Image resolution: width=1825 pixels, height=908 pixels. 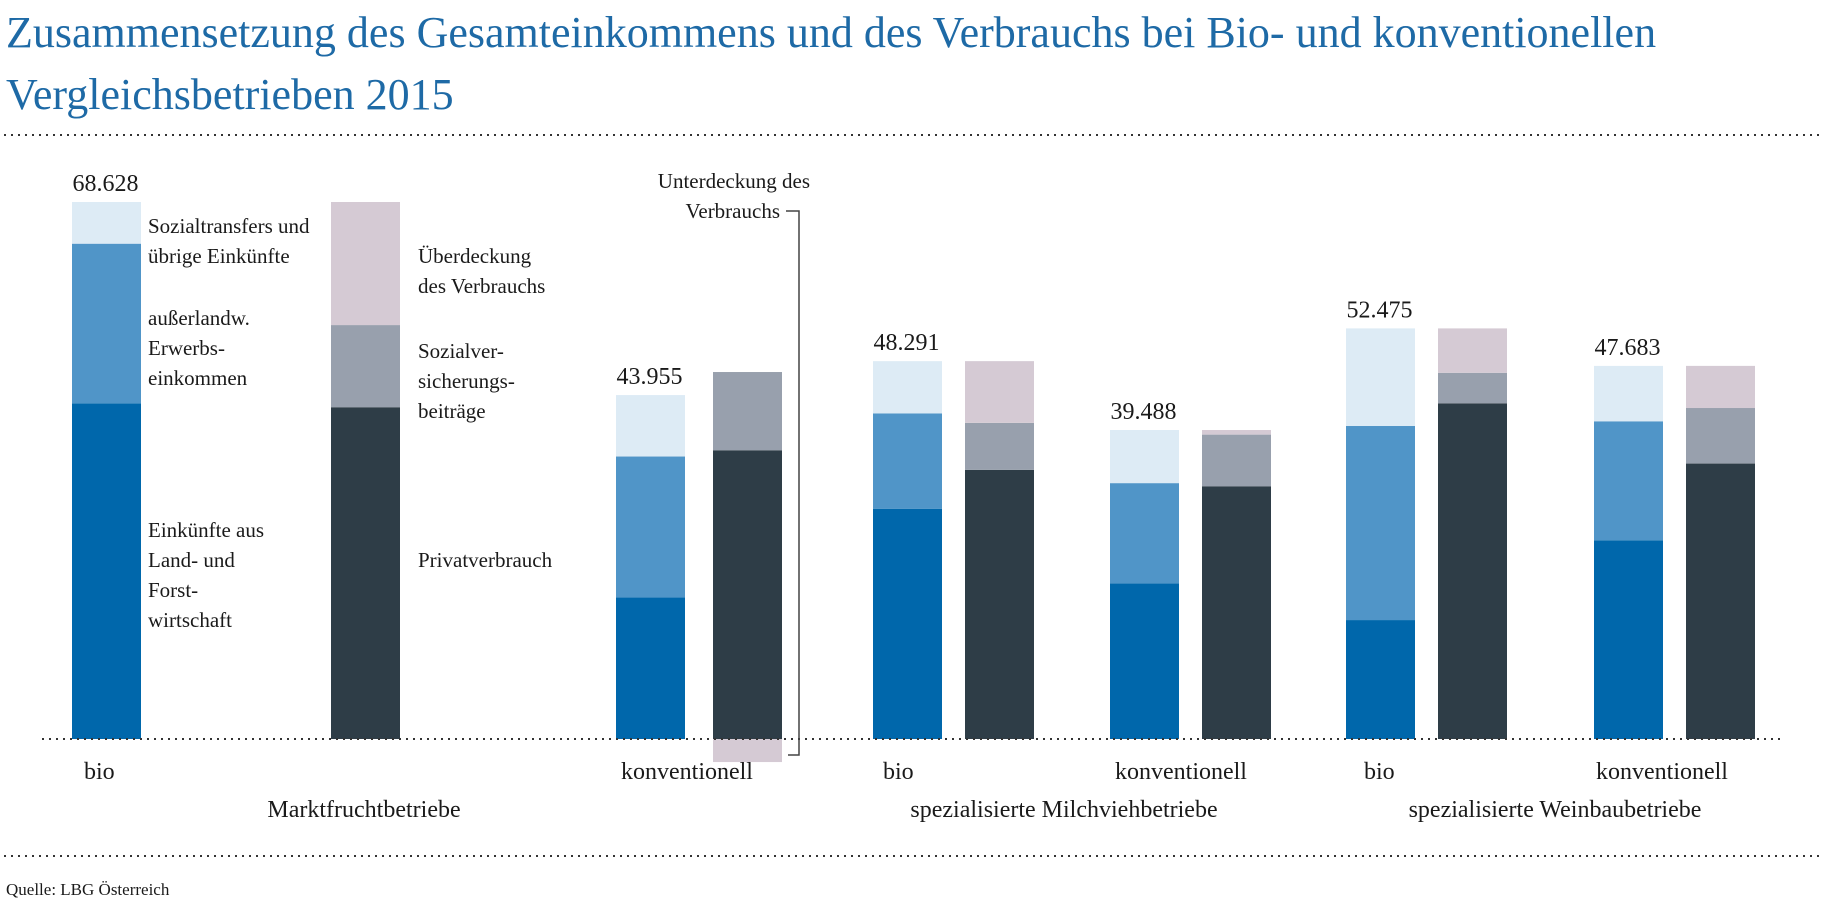 I want to click on group-label: spezialisierte Weinbaubetriebe, so click(x=1555, y=810).